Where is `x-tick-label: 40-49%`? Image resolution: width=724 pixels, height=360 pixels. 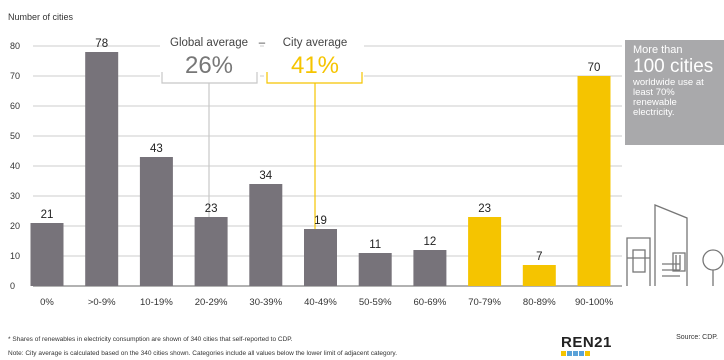 x-tick-label: 40-49% is located at coordinates (320, 302).